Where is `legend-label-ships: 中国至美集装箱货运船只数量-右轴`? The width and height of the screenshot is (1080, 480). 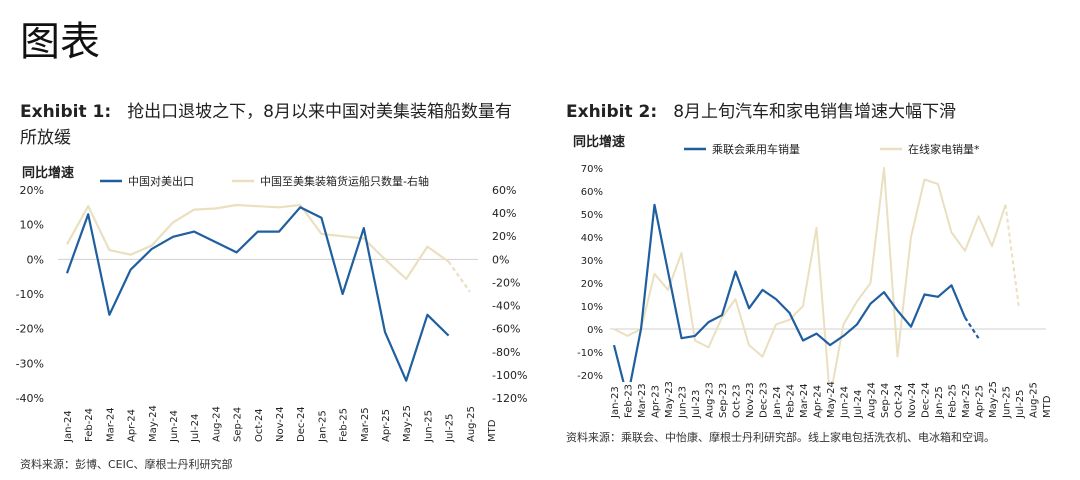
legend-label-ships: 中国至美集装箱货运船只数量-右轴 is located at coordinates (344, 181).